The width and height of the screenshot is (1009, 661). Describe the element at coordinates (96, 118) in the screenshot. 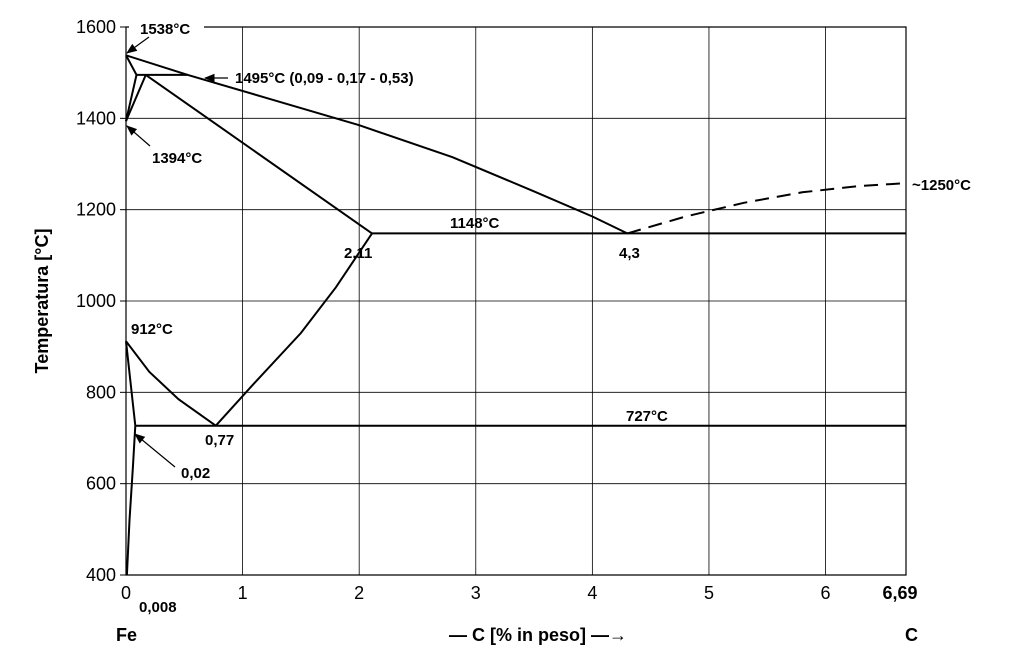

I see `y-tick-label: 1400` at that location.